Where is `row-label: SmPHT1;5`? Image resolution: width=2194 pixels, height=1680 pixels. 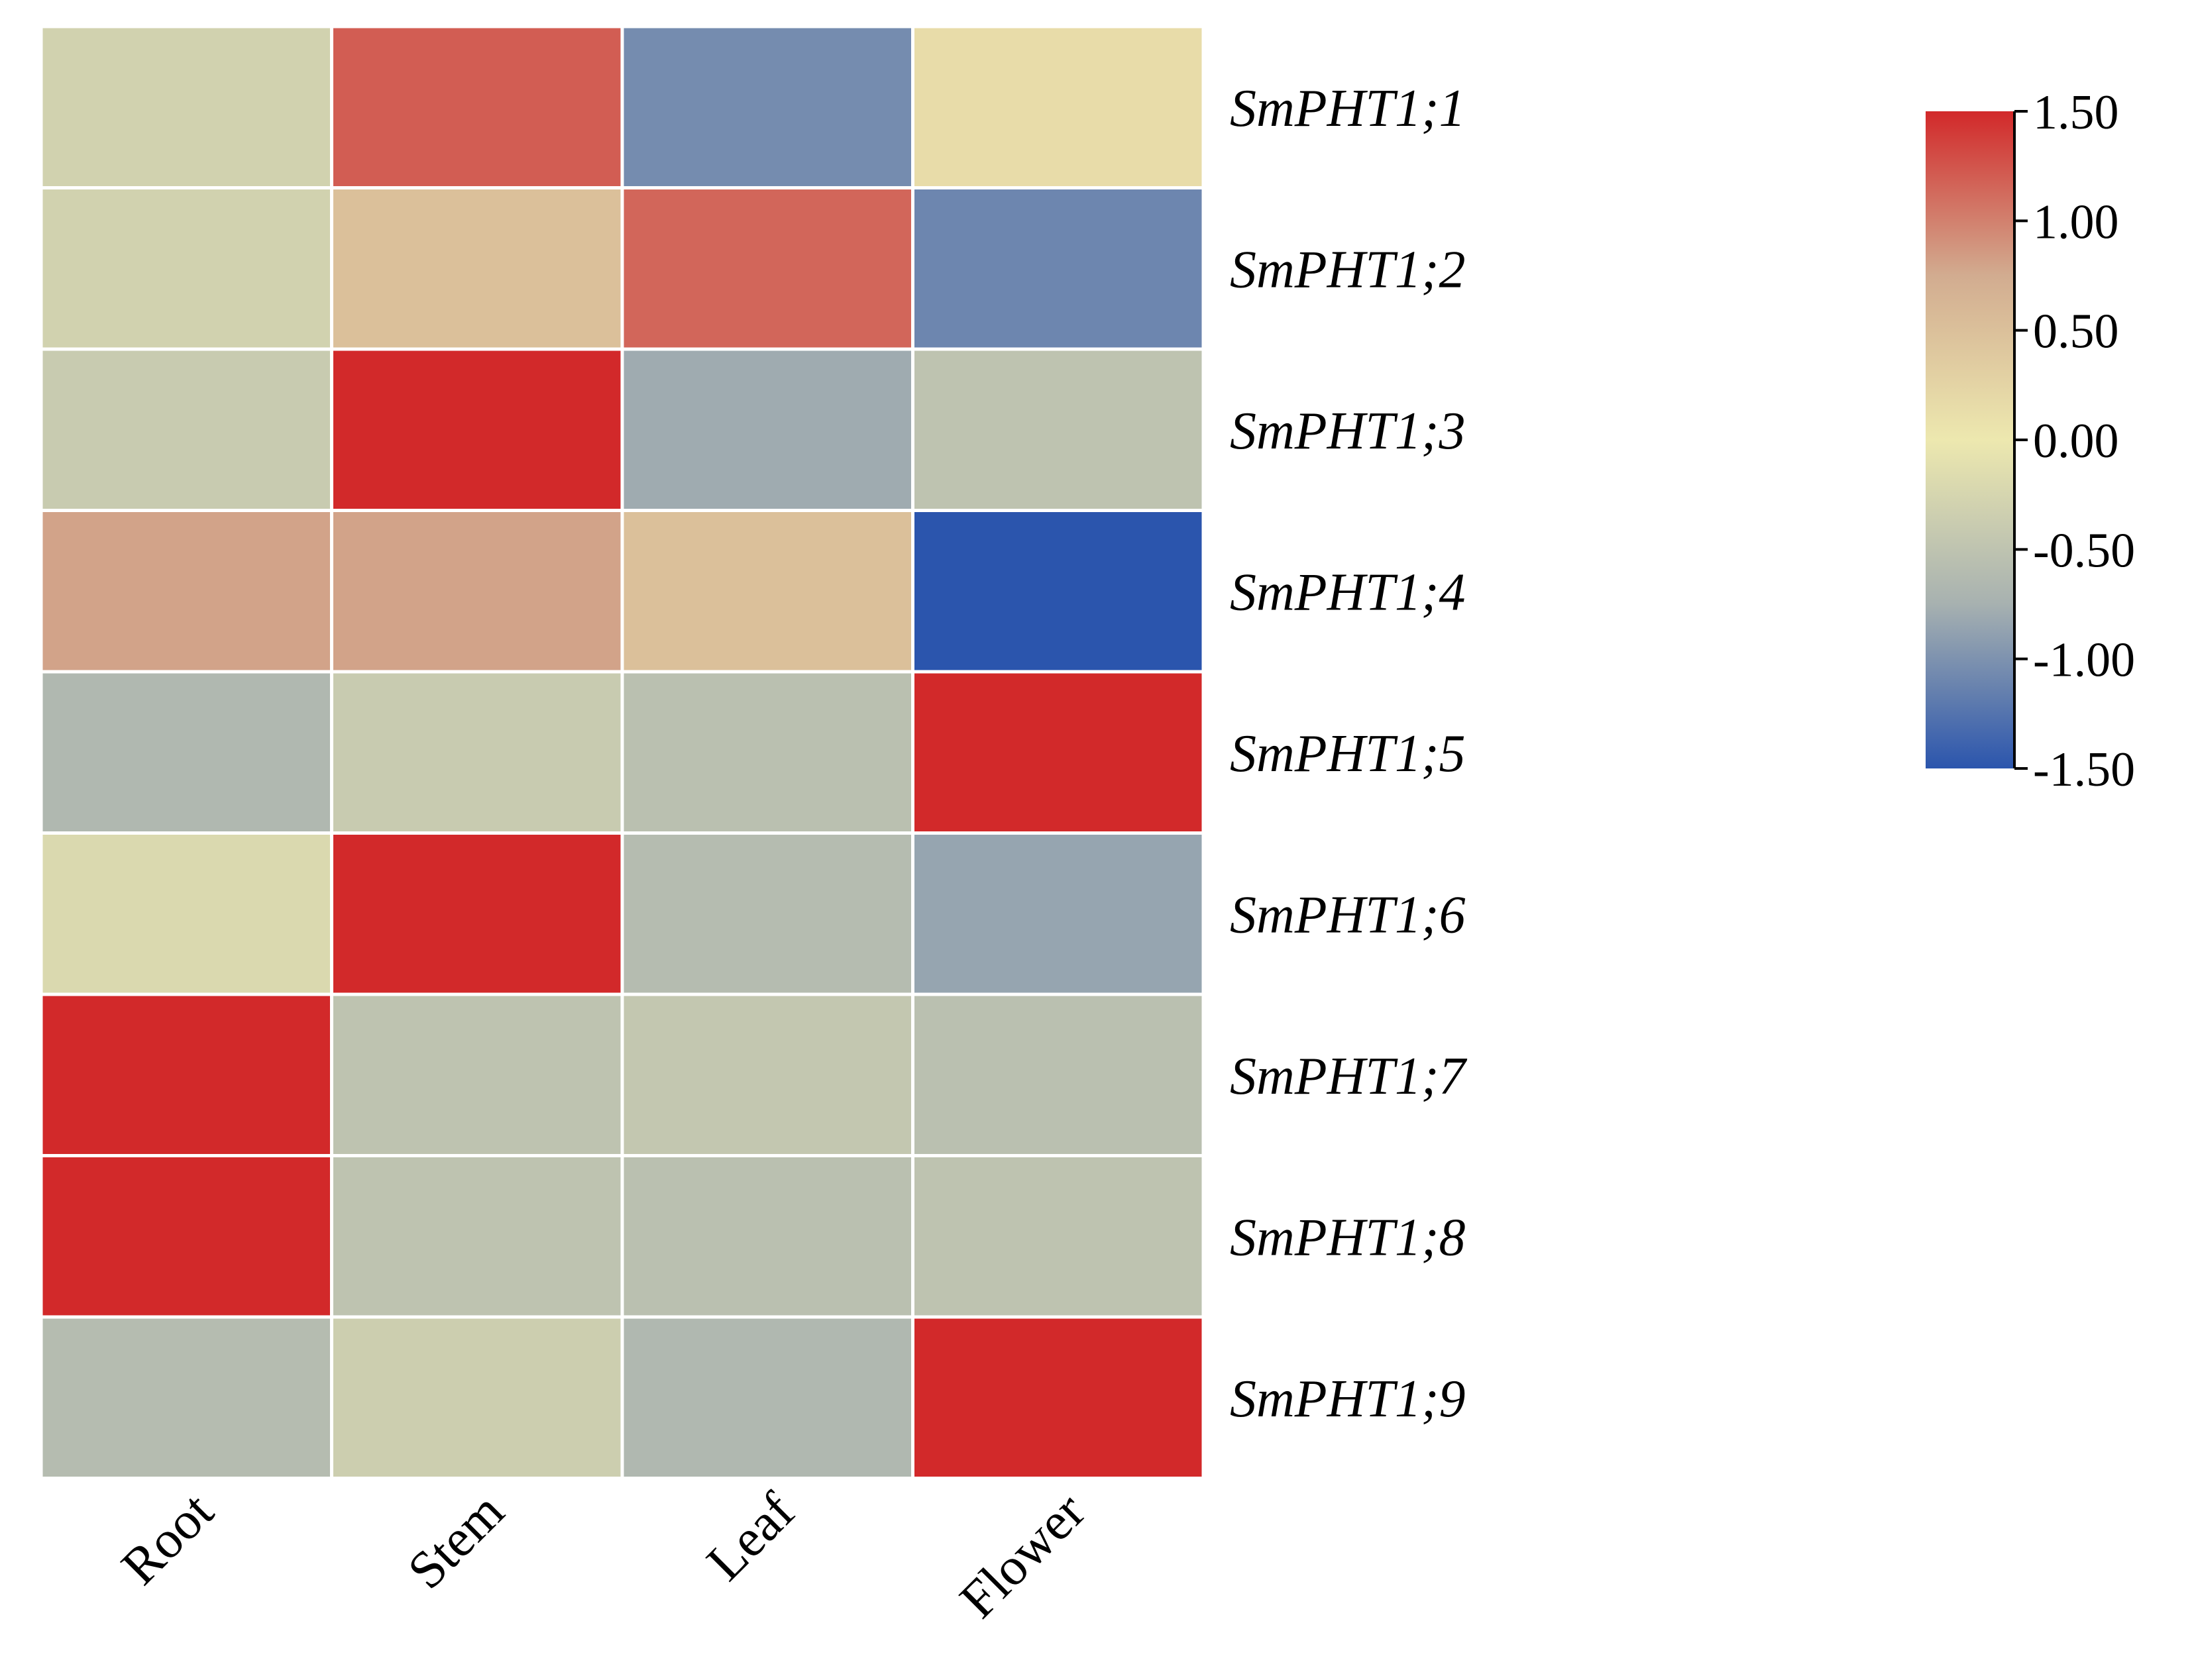 row-label: SmPHT1;5 is located at coordinates (1348, 754).